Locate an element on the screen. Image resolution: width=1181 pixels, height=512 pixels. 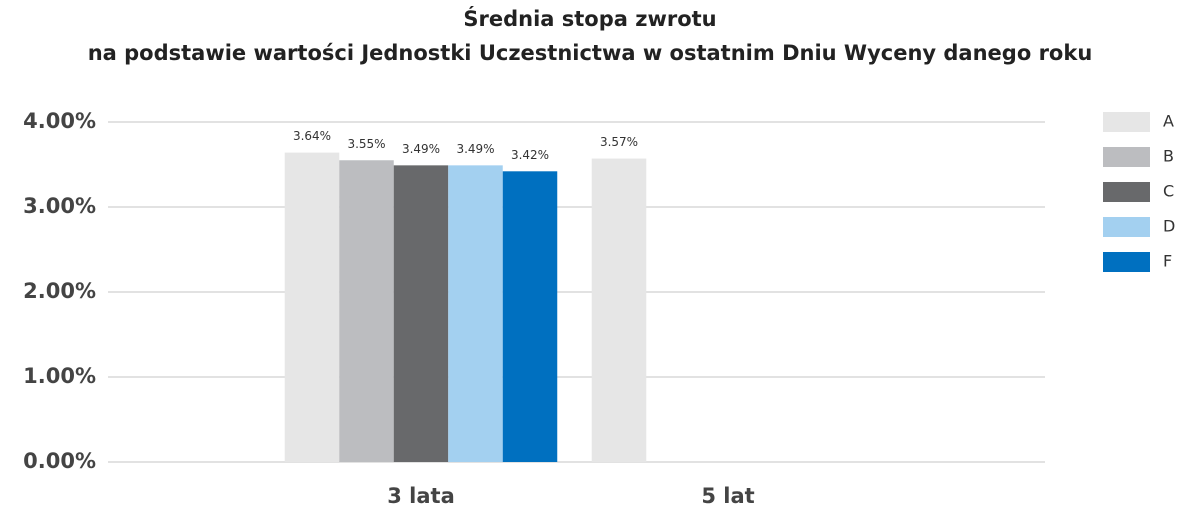
y-tick-label: 3.00% is located at coordinates (59, 206).